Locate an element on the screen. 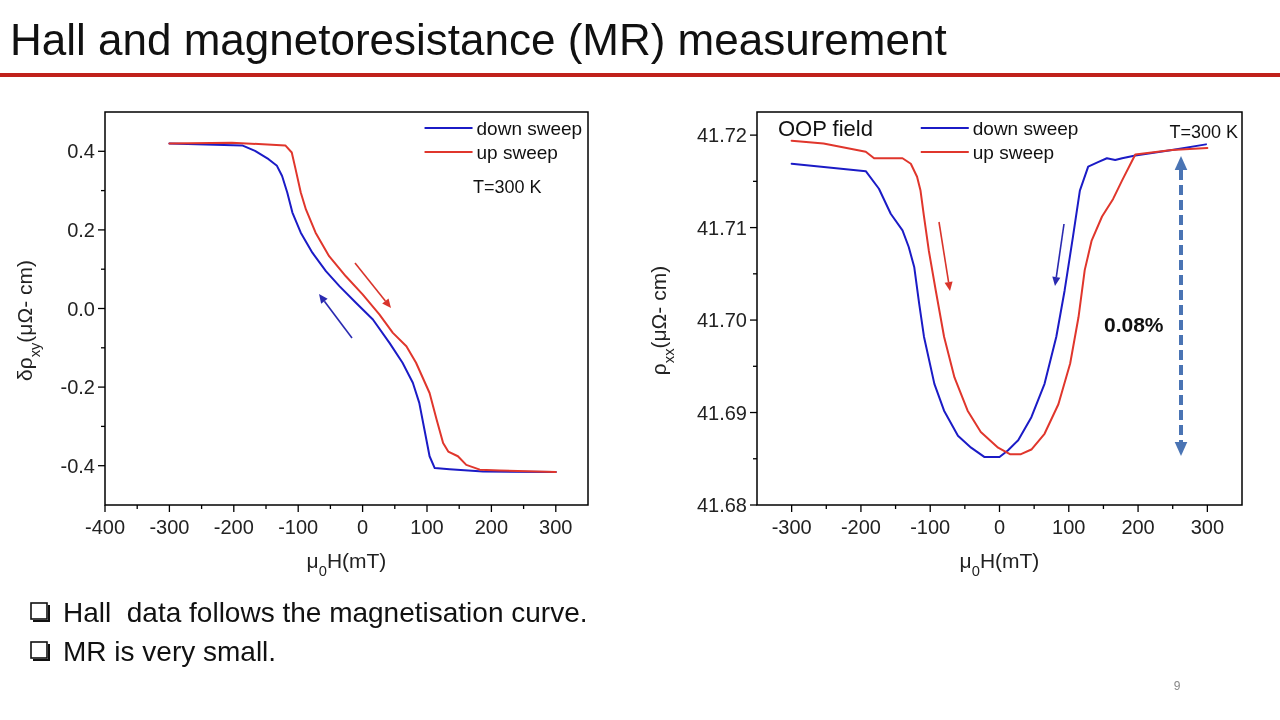  text: Hall and magnetoresistance (MR) measurement is located at coordinates (478, 39).